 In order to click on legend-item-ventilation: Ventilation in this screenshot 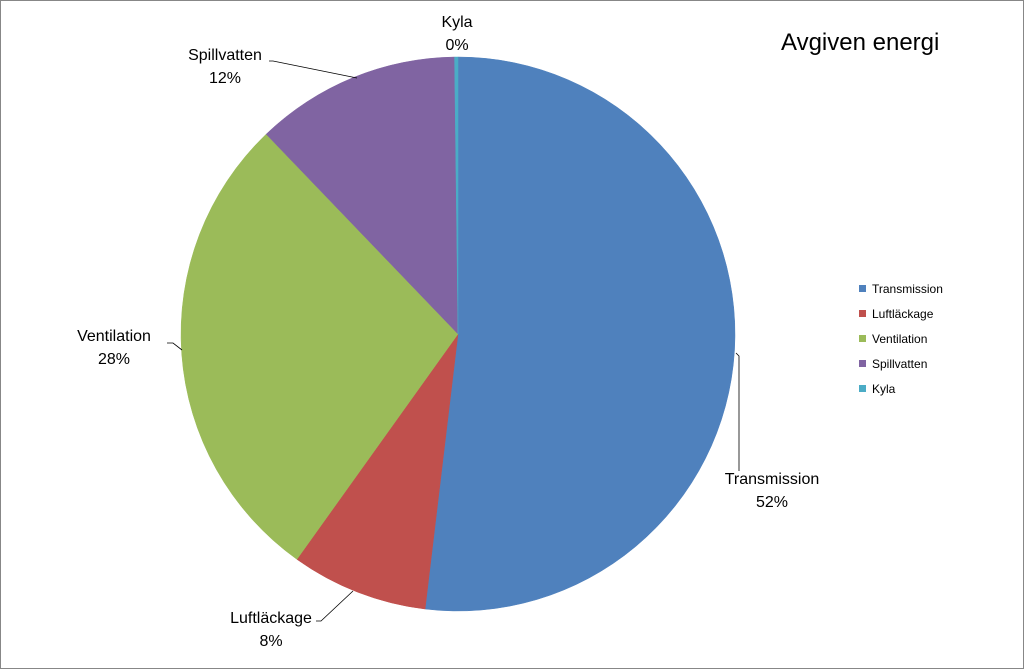, I will do `click(901, 338)`.